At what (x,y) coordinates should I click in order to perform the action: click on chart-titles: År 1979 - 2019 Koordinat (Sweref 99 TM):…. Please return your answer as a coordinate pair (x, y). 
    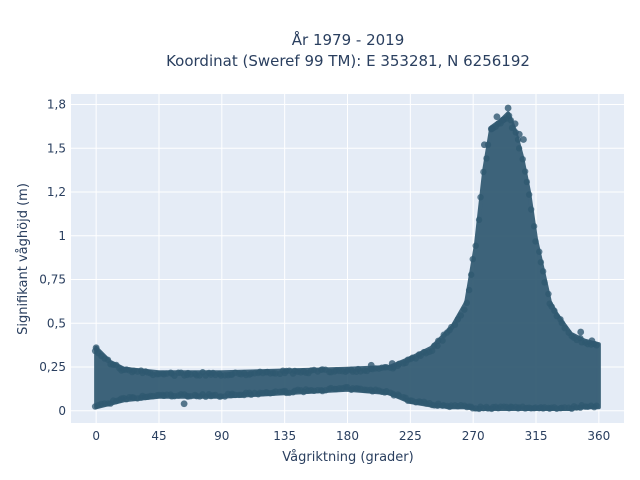
    Looking at the image, I should click on (348, 50).